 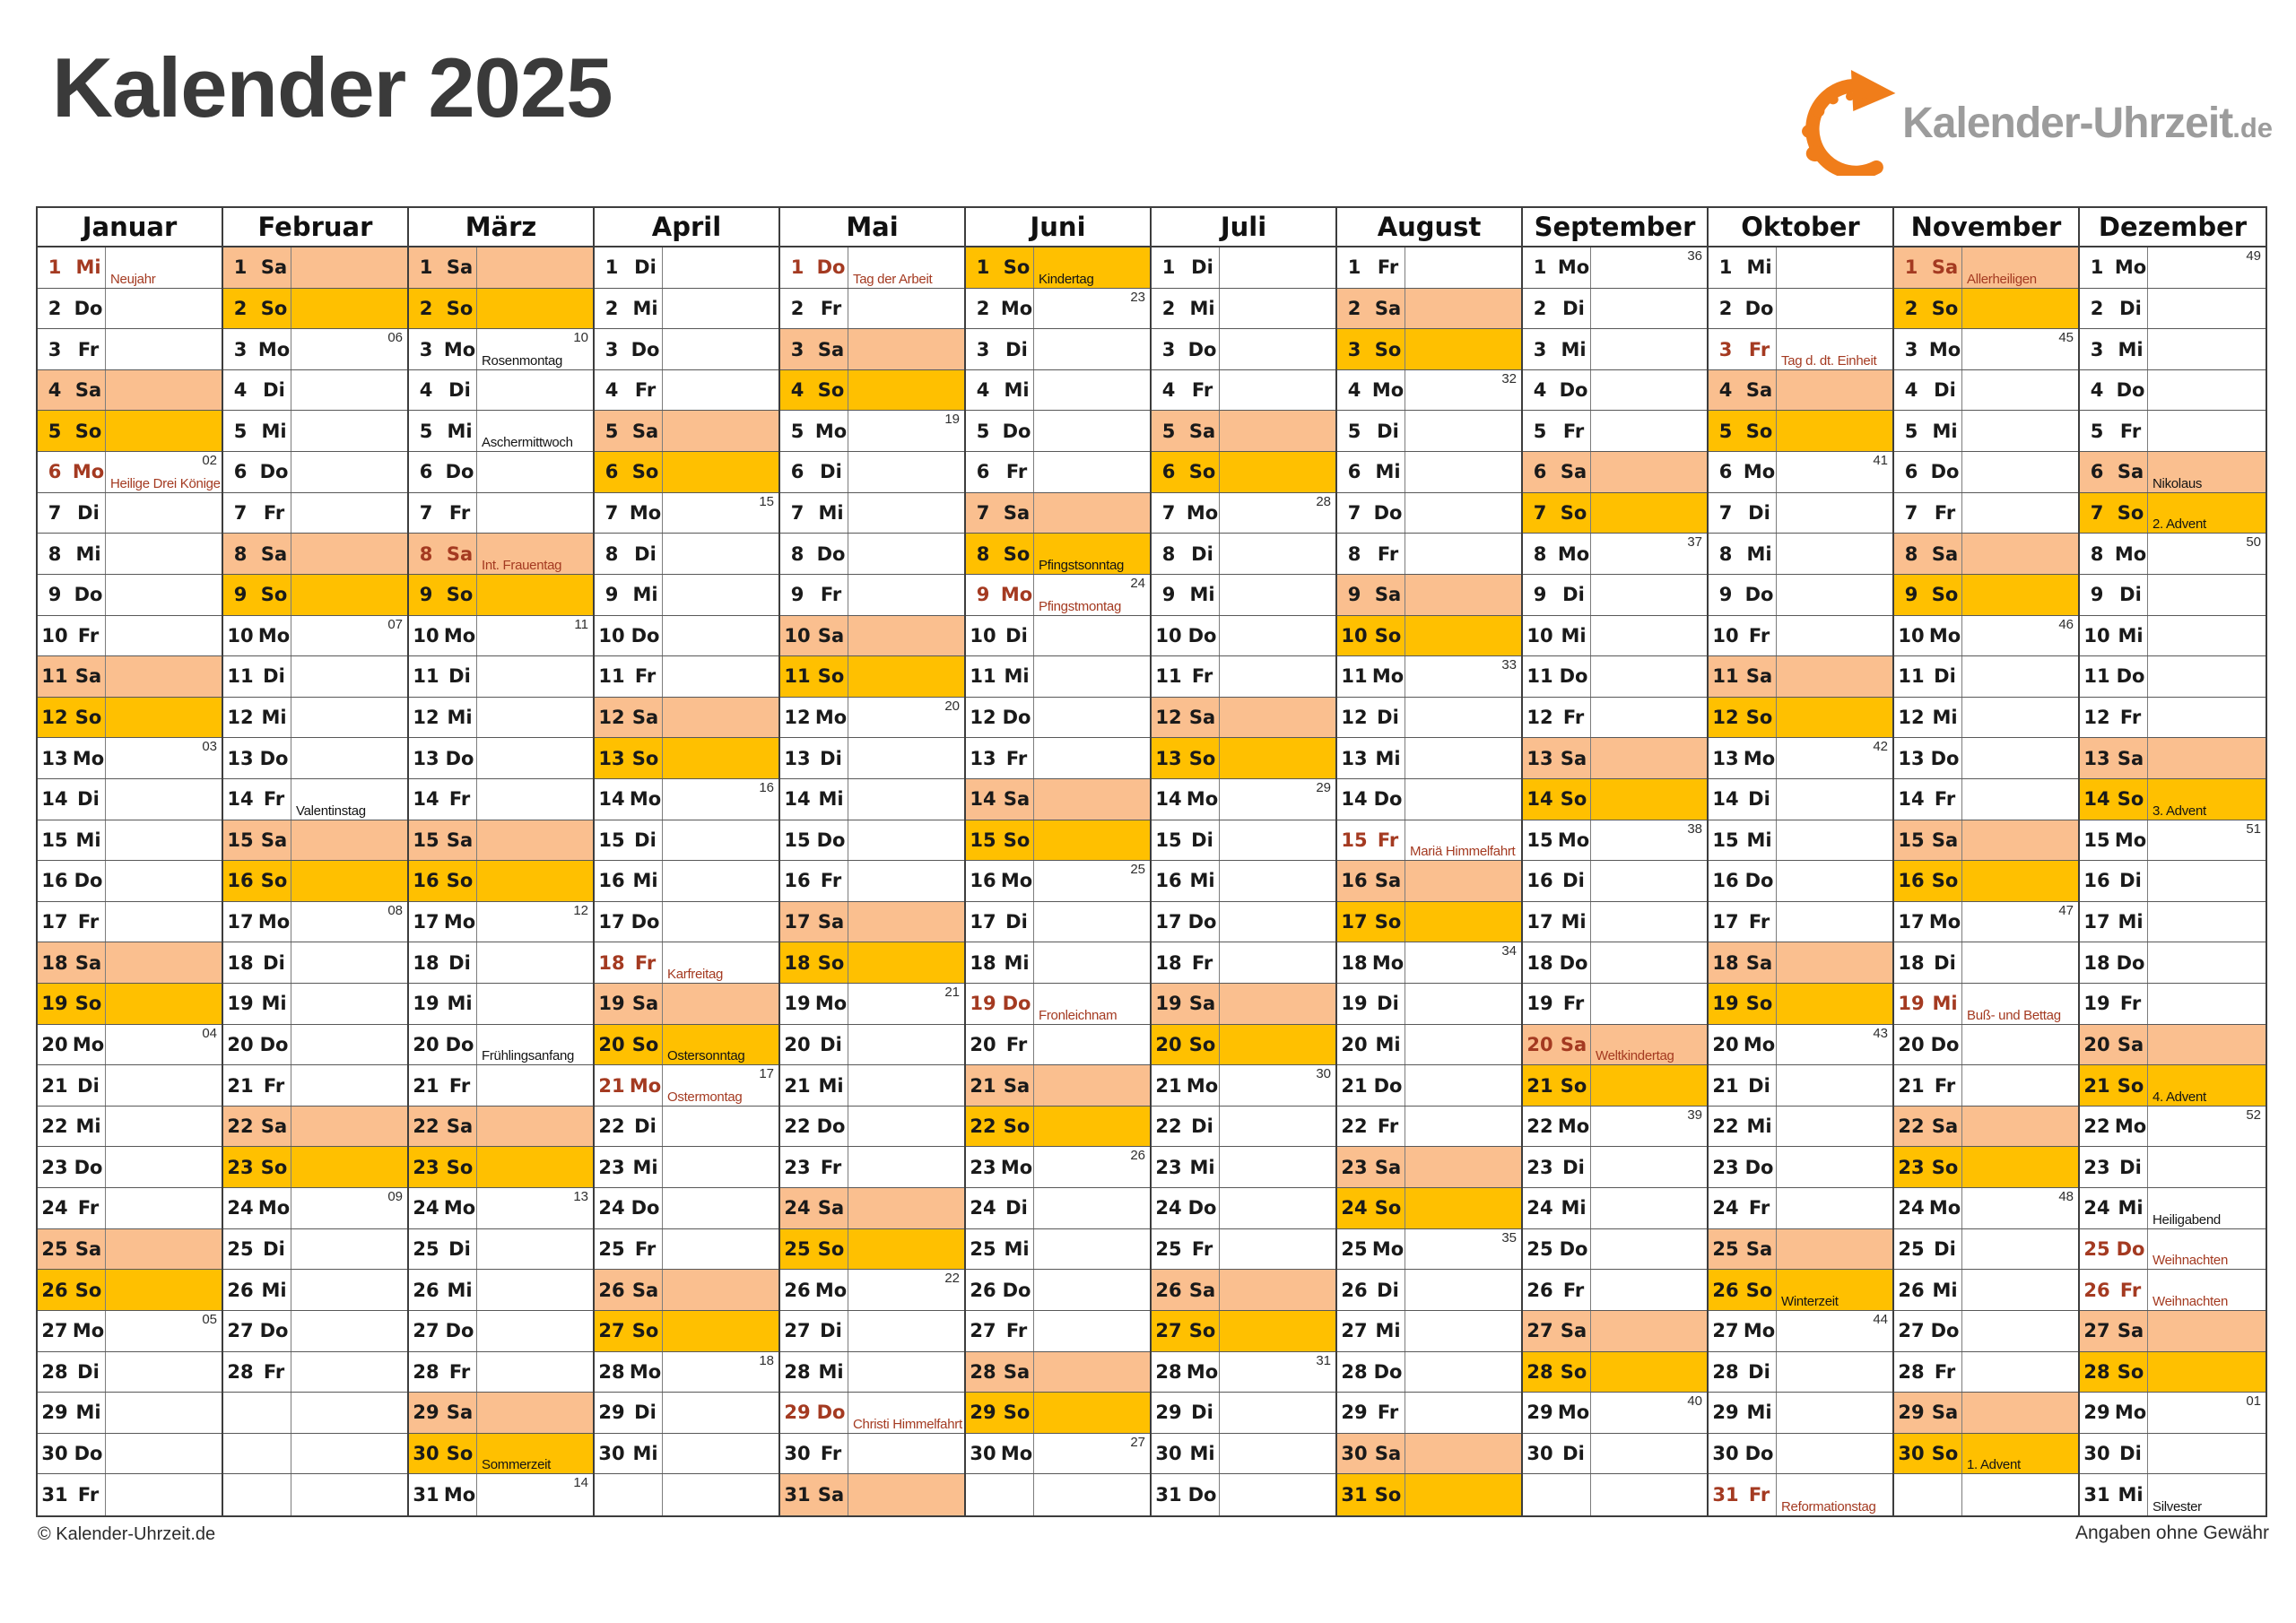 What do you see at coordinates (1058, 268) in the screenshot?
I see `day-row: 1 So Kindertag` at bounding box center [1058, 268].